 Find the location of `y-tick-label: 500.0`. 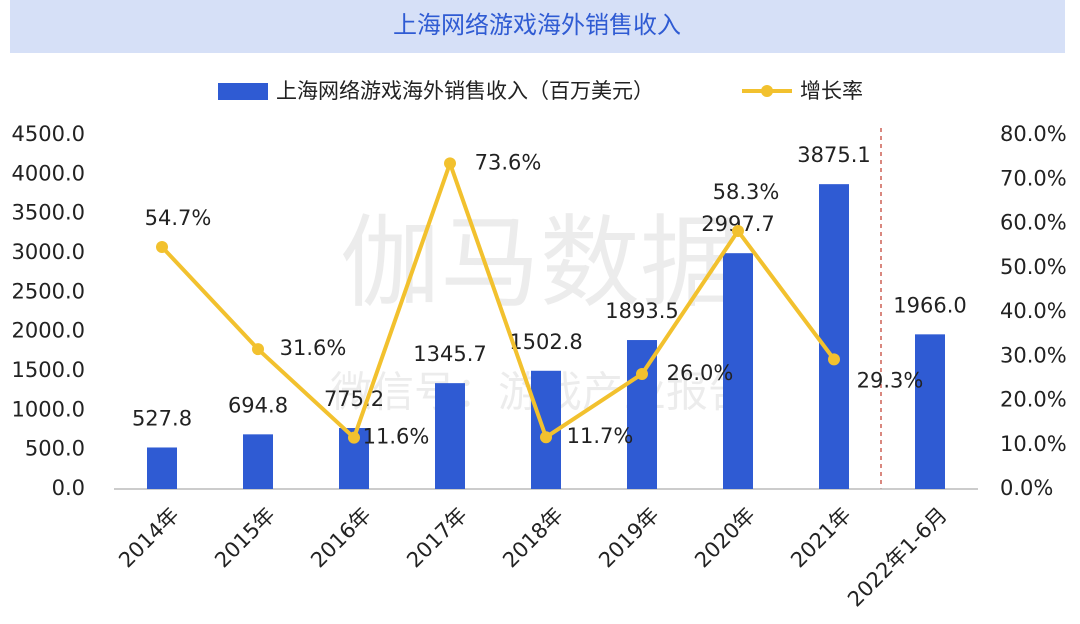

y-tick-label: 500.0 is located at coordinates (55, 449).